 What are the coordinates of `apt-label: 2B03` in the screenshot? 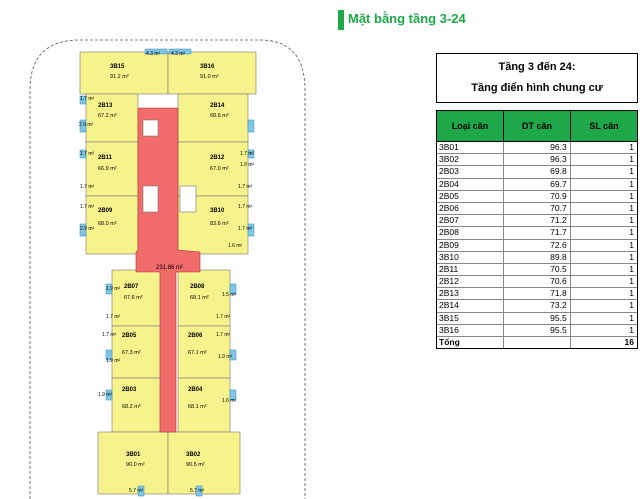 It's located at (129, 390).